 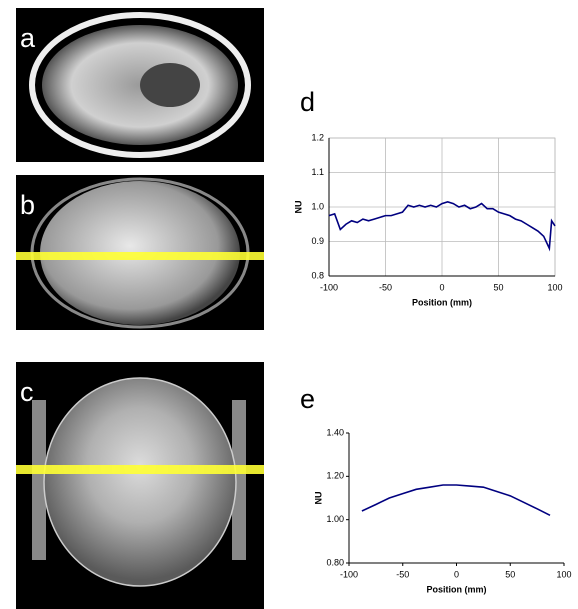 What do you see at coordinates (307, 102) in the screenshot?
I see `panel-label: d` at bounding box center [307, 102].